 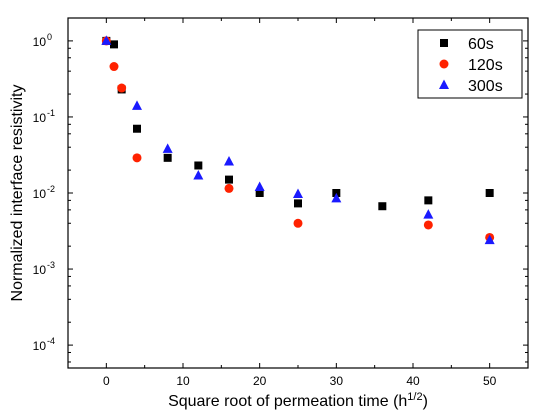 I want to click on x-tick-label: 0, so click(x=106, y=381).